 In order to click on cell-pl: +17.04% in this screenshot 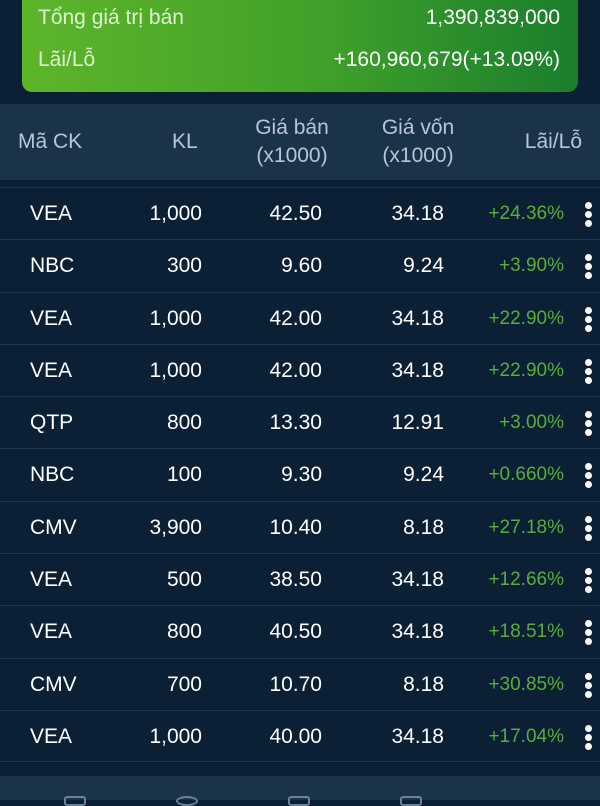, I will do `click(526, 736)`.